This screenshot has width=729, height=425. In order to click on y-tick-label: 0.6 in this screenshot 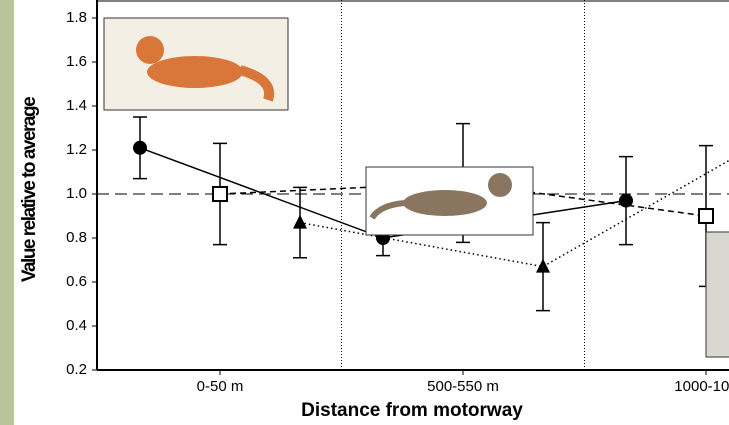, I will do `click(76, 281)`.